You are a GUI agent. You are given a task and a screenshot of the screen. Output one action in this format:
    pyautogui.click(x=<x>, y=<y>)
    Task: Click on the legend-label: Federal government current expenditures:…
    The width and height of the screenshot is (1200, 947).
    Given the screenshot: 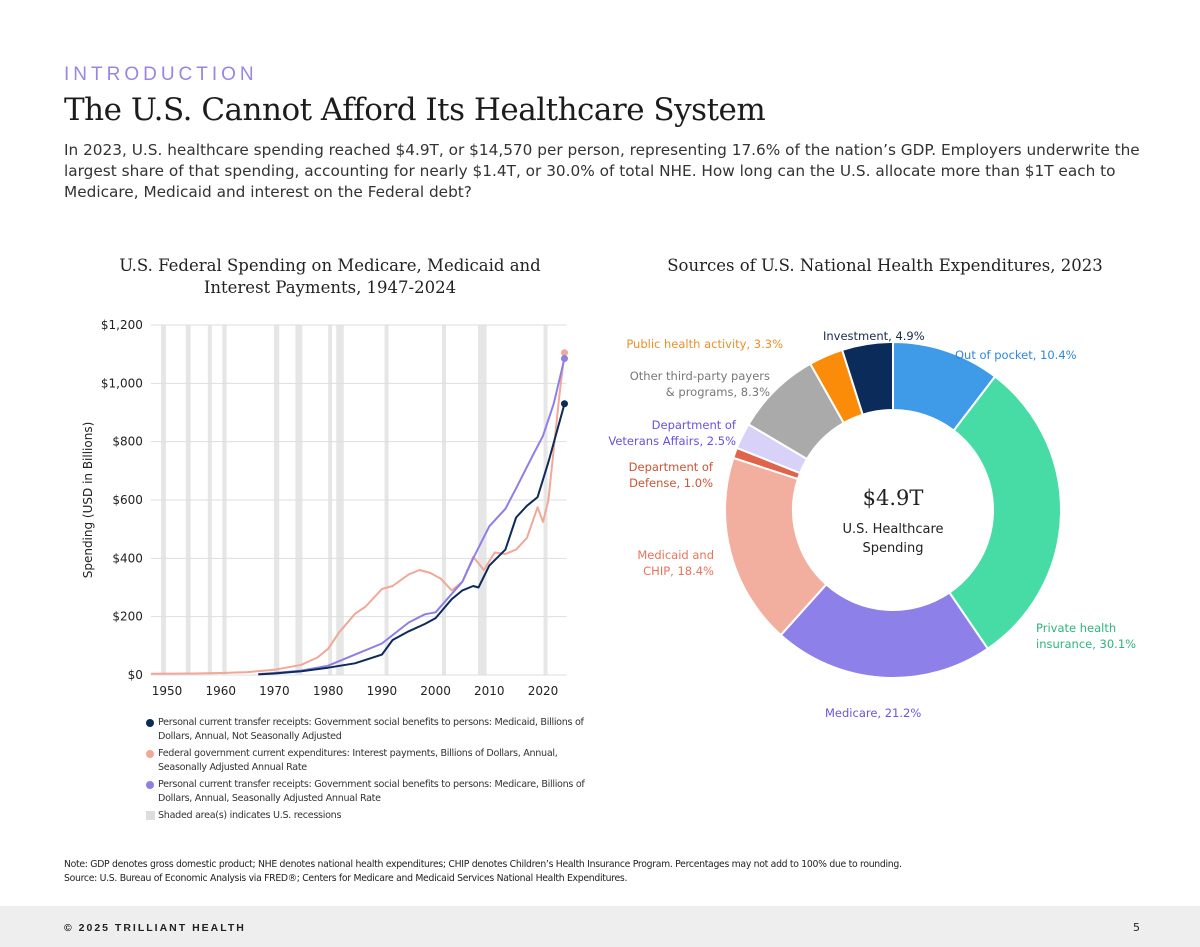 What is the action you would take?
    pyautogui.click(x=358, y=760)
    